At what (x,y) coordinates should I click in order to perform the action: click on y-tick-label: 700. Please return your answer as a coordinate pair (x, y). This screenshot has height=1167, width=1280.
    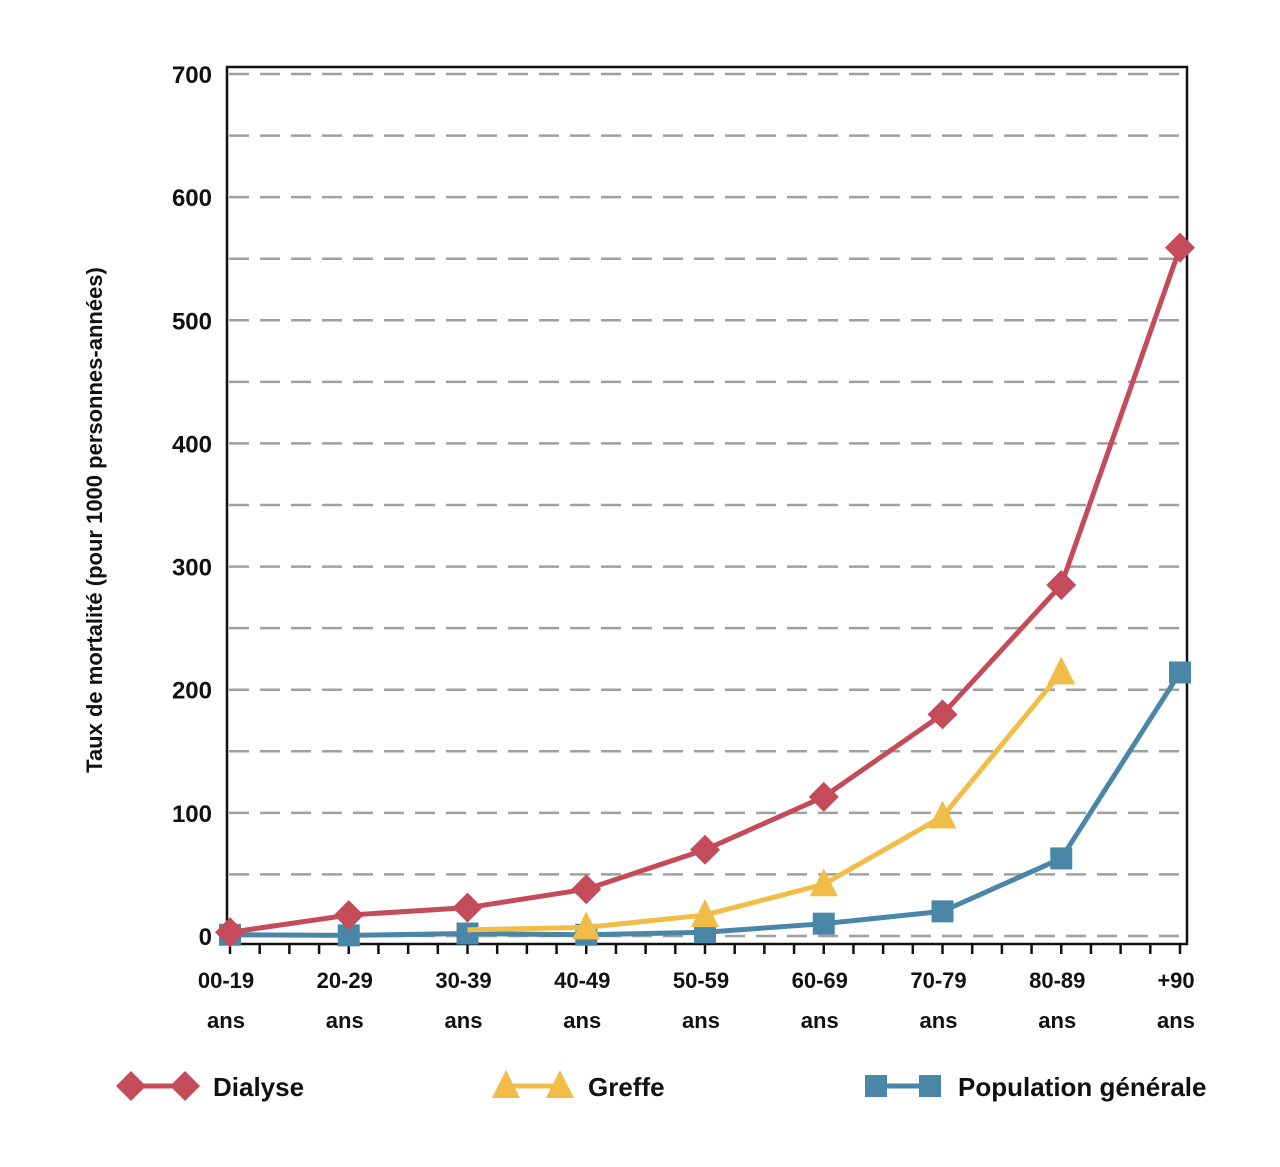
    Looking at the image, I should click on (192, 75).